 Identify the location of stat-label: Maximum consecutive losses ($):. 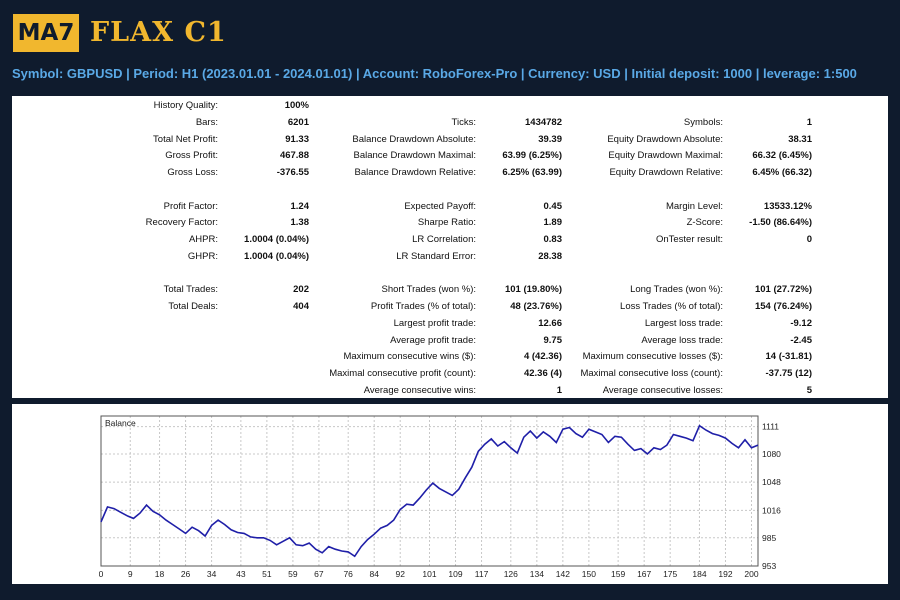
(652, 357).